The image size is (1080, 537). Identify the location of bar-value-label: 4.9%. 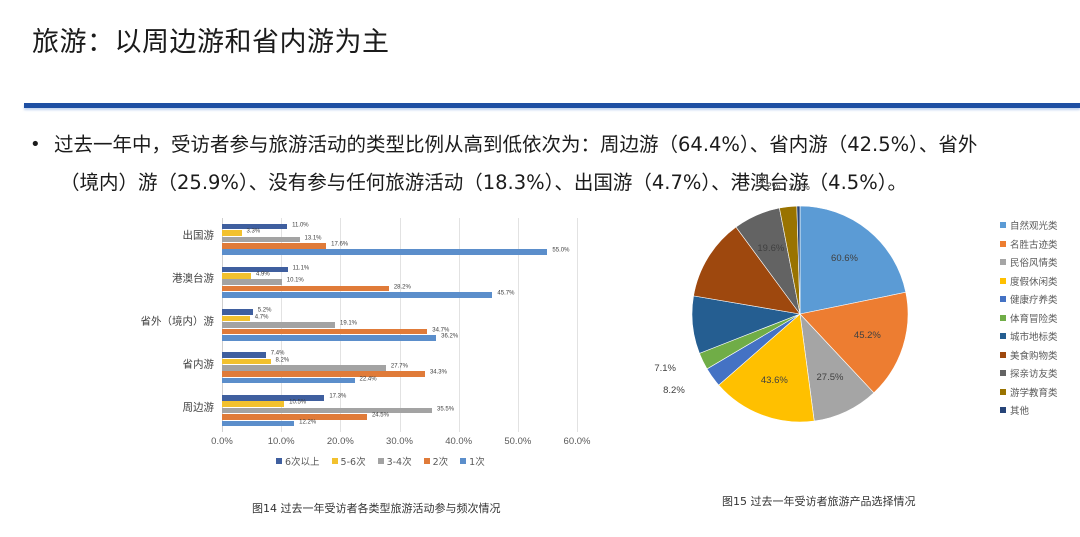
(262, 274).